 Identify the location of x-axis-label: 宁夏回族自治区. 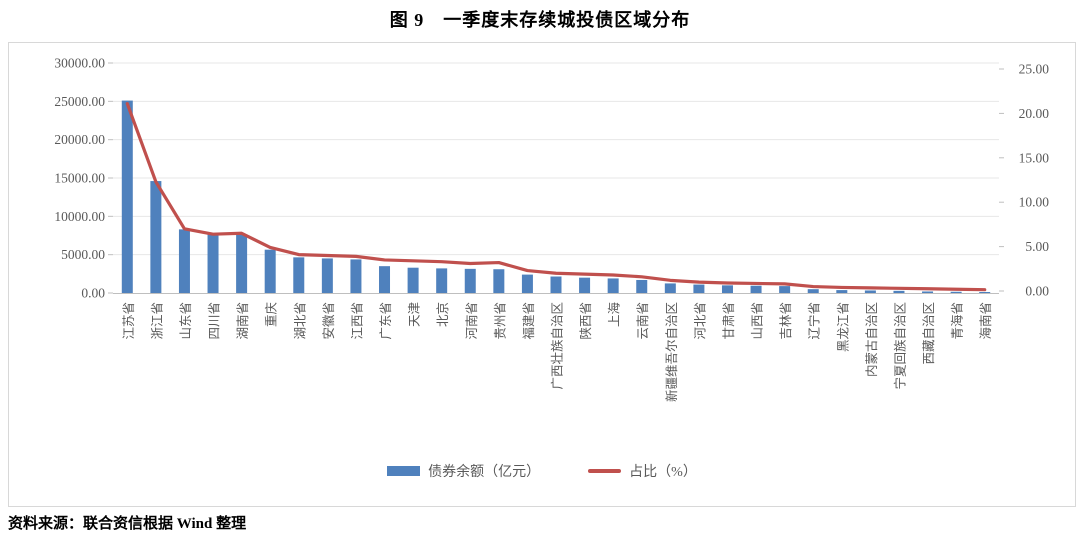
(899, 346).